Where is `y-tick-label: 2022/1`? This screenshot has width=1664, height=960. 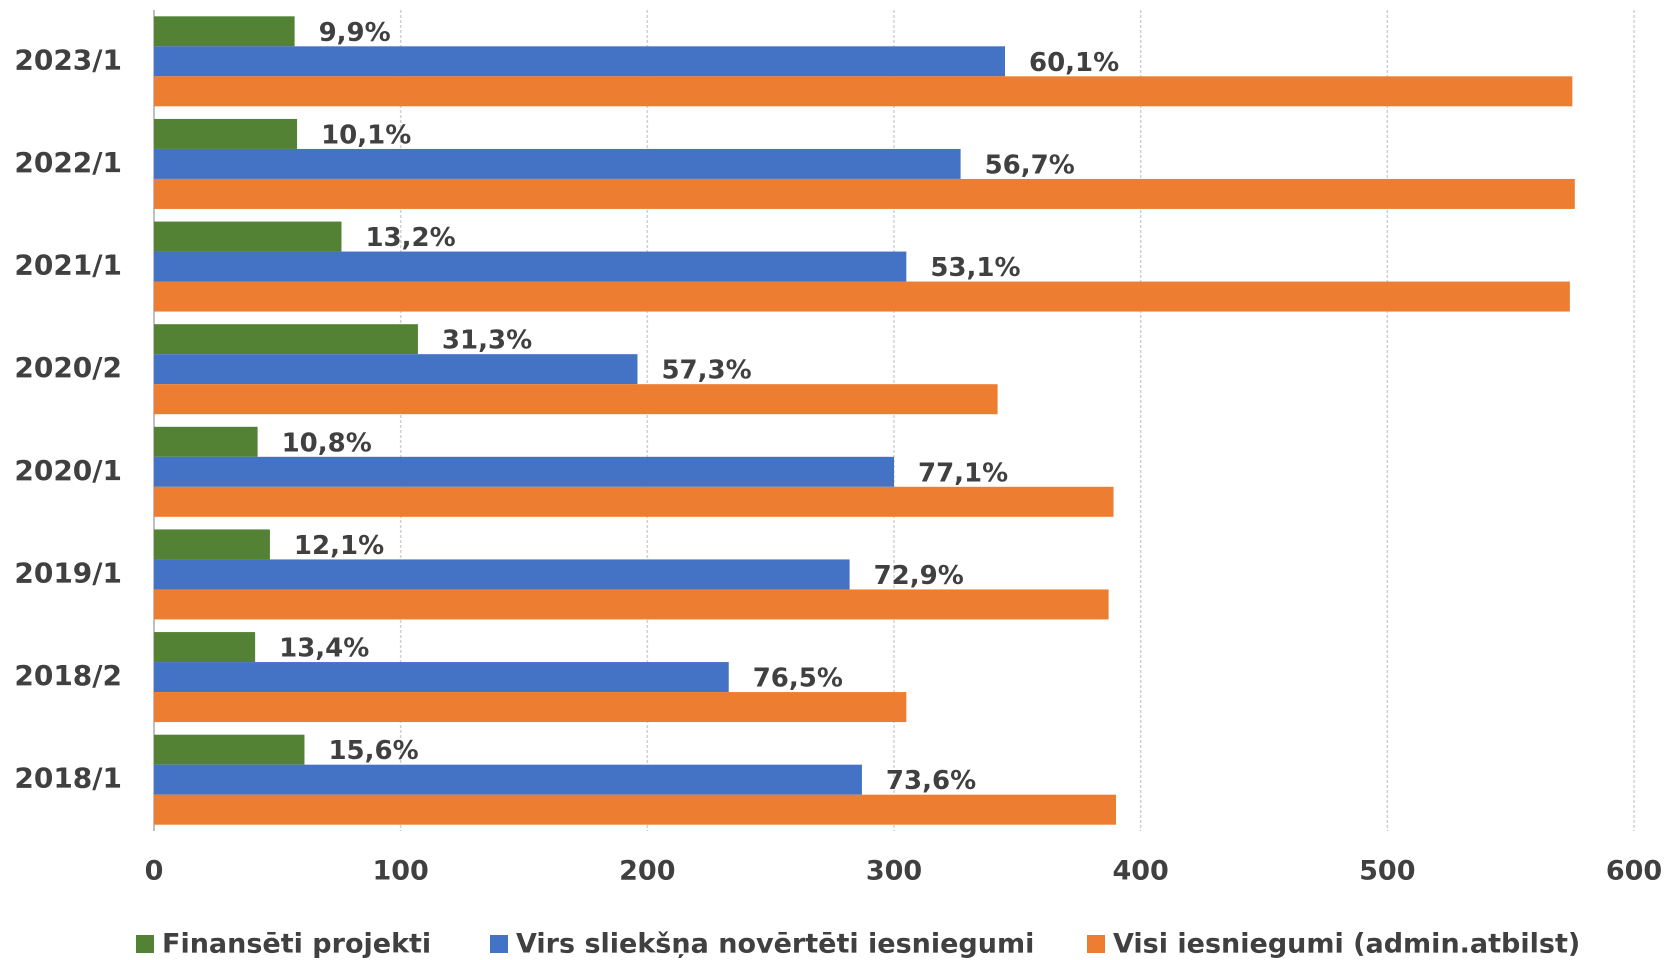
y-tick-label: 2022/1 is located at coordinates (68, 162).